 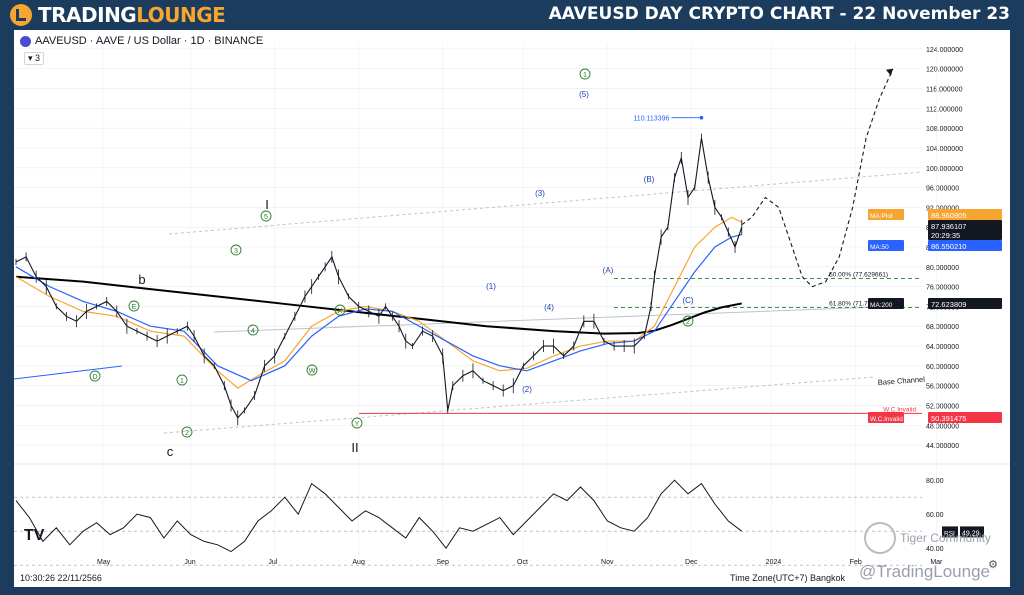 I want to click on wave-label: (C), so click(x=687, y=300).